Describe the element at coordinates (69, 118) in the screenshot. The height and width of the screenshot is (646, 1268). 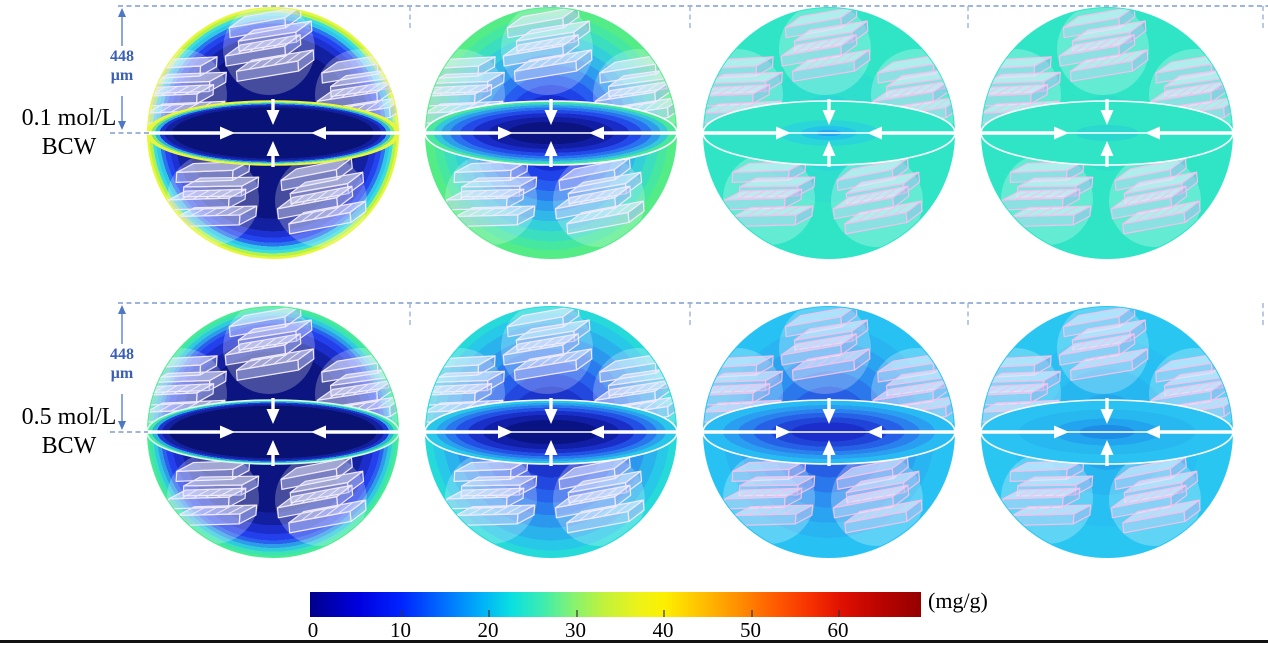
I see `row-label-line1: 0.1 mol/L` at that location.